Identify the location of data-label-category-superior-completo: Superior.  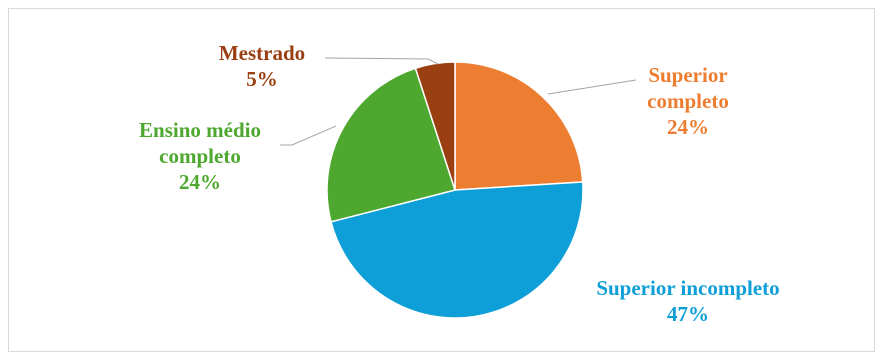
(687, 75).